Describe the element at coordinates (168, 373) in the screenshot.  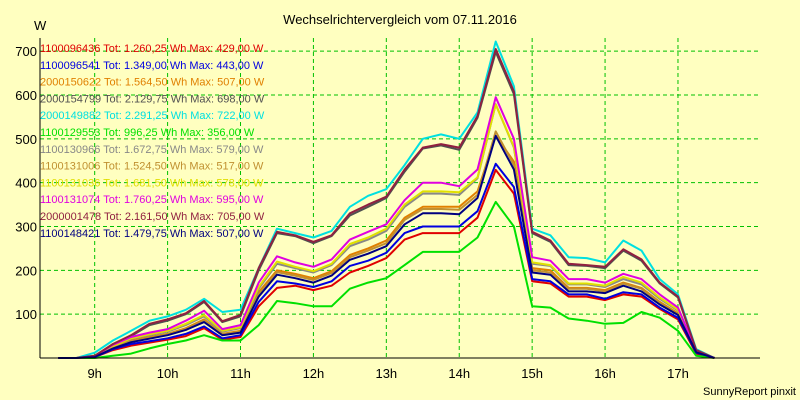
I see `x-tick-label-1: 10h` at that location.